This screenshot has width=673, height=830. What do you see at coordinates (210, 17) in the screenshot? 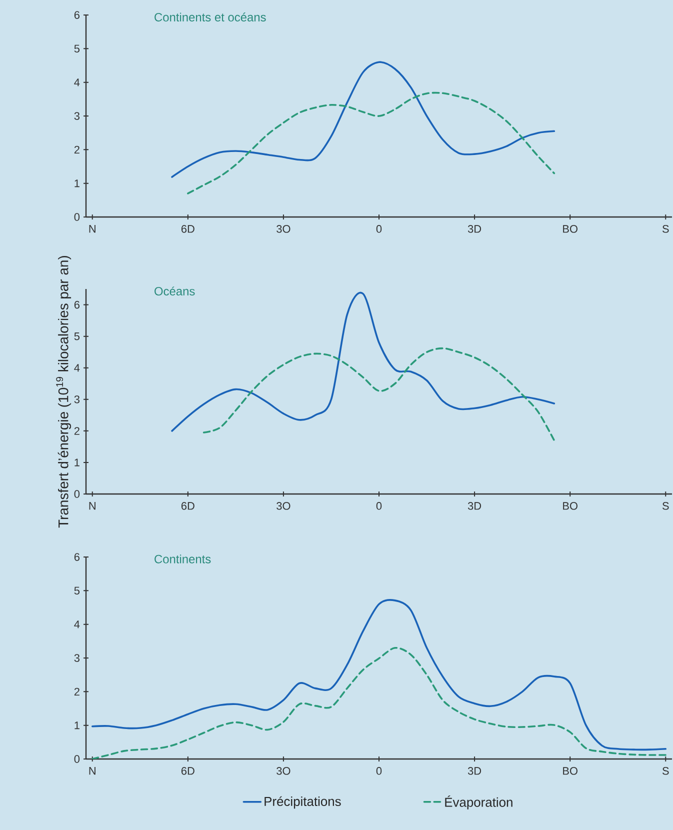
I see `chart-title: Continents et océans` at bounding box center [210, 17].